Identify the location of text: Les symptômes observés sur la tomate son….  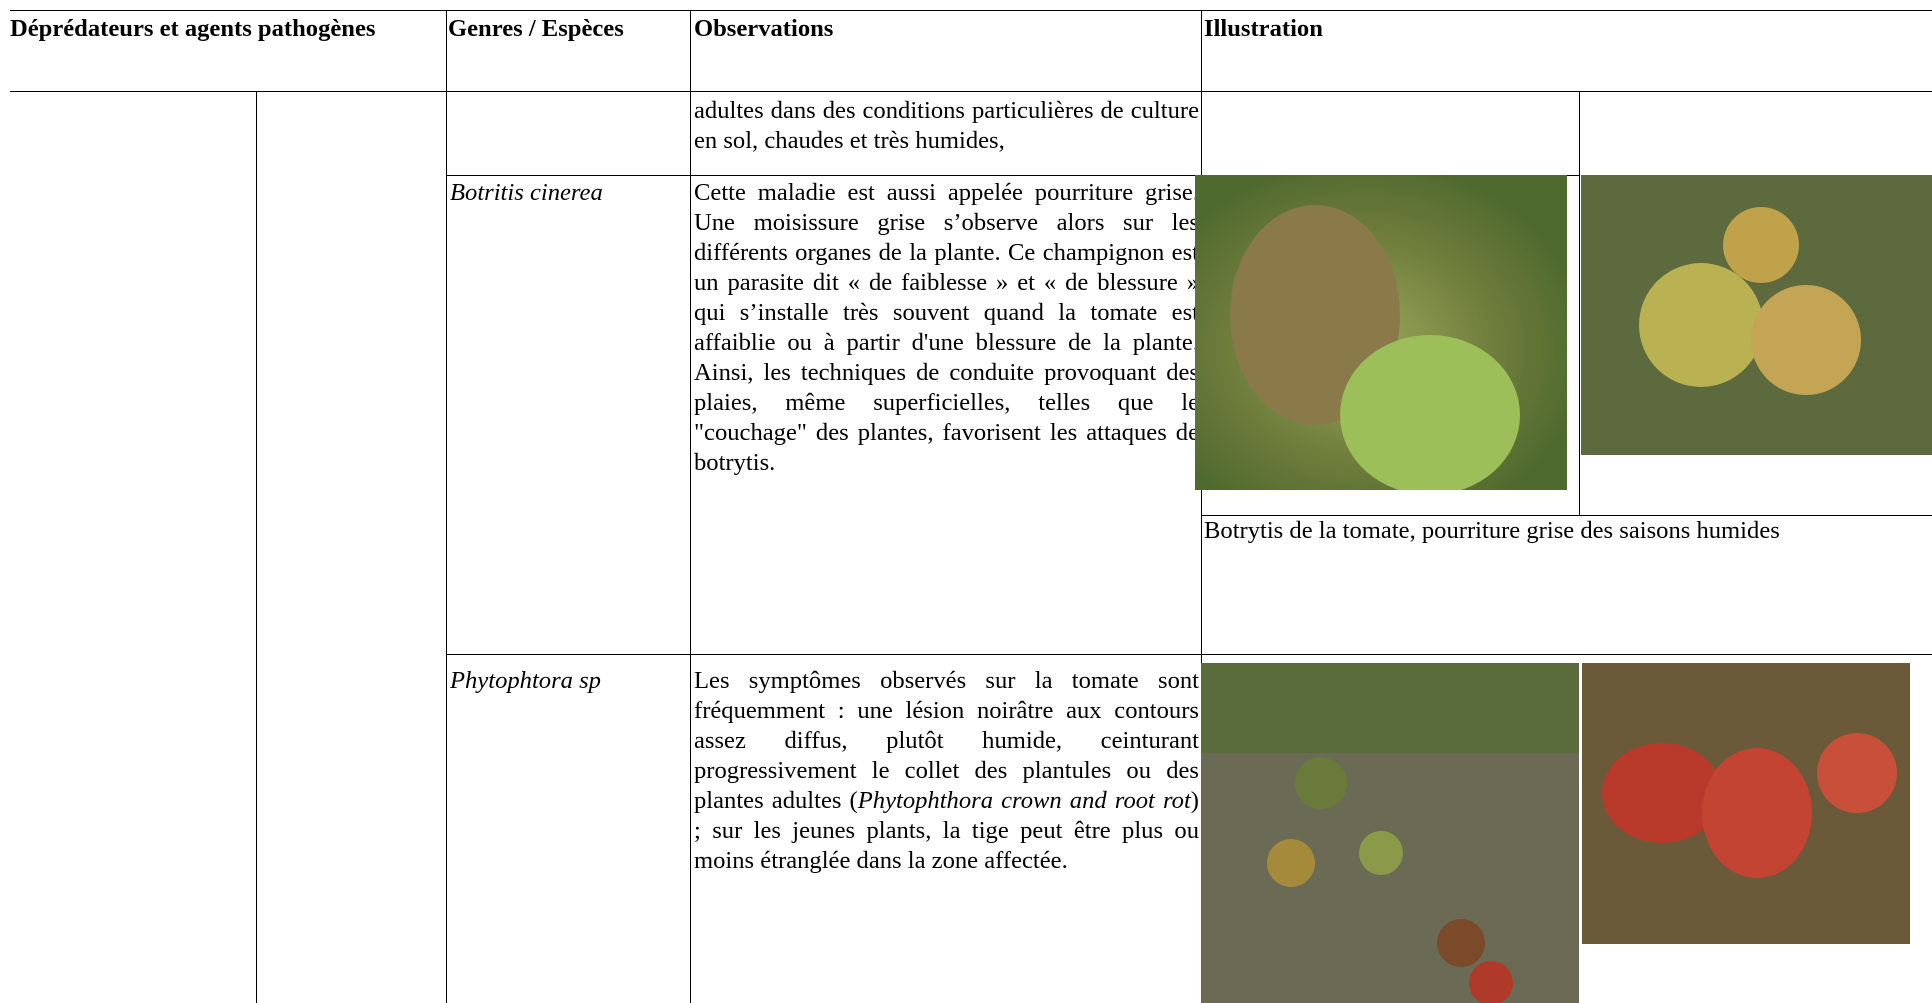
(946, 740).